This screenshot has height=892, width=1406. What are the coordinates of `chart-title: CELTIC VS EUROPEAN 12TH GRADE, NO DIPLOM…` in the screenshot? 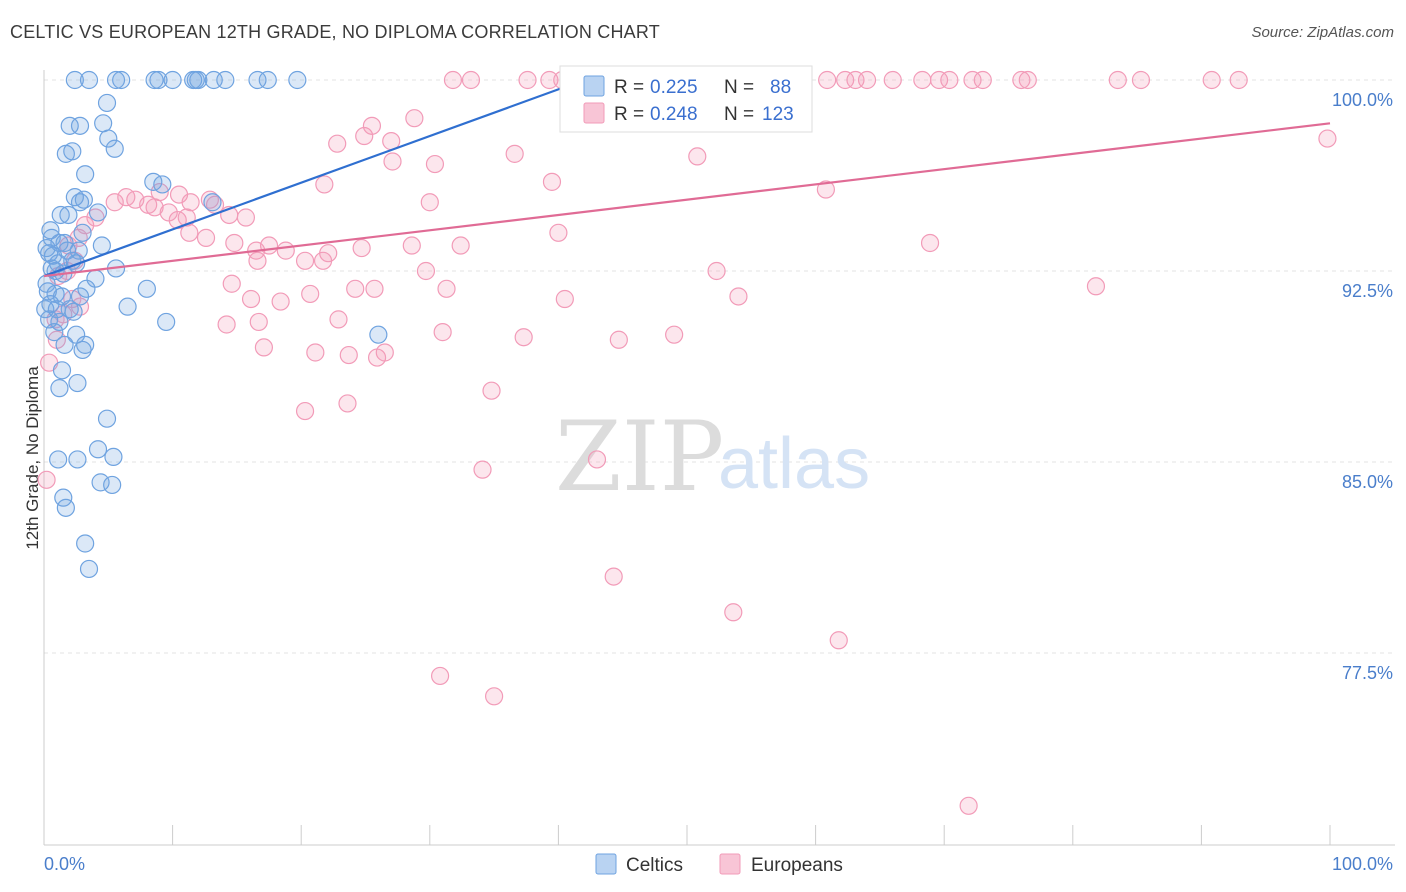 It's located at (335, 32).